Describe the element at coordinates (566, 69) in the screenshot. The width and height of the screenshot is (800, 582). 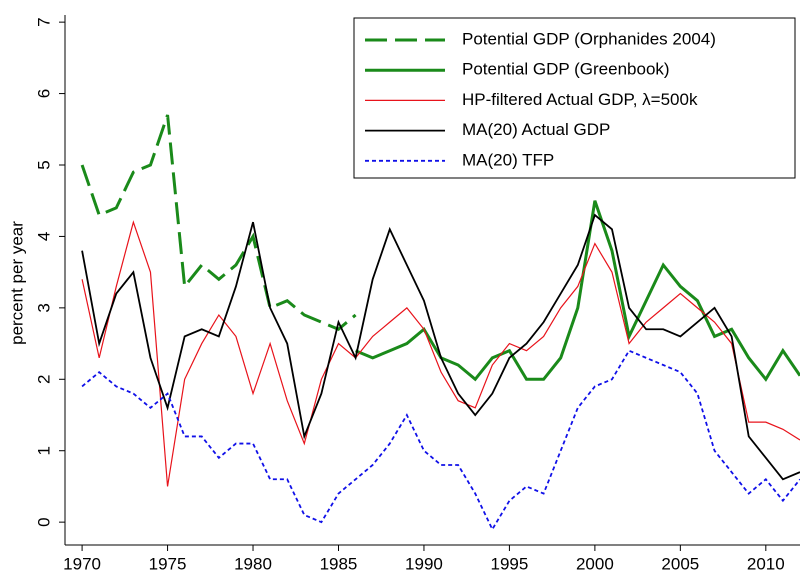
I see `legend-label: Potential GDP (Greenbook)` at that location.